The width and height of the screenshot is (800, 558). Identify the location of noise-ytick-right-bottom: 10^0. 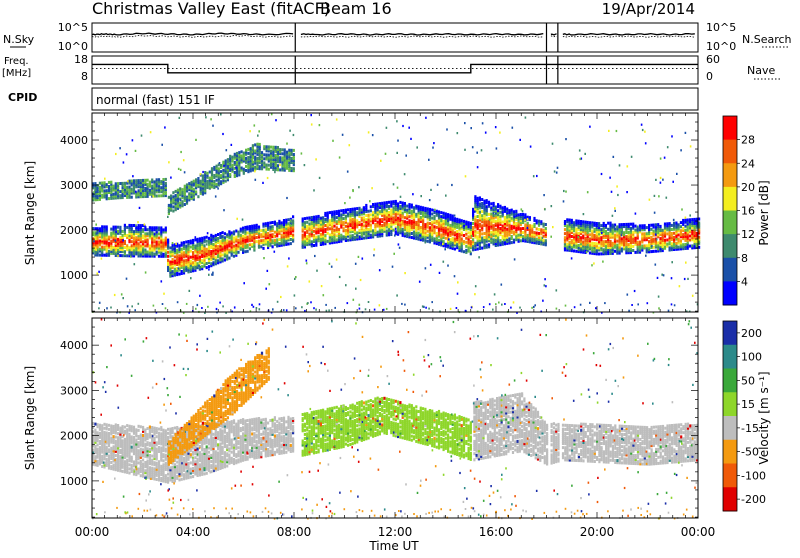
(721, 46).